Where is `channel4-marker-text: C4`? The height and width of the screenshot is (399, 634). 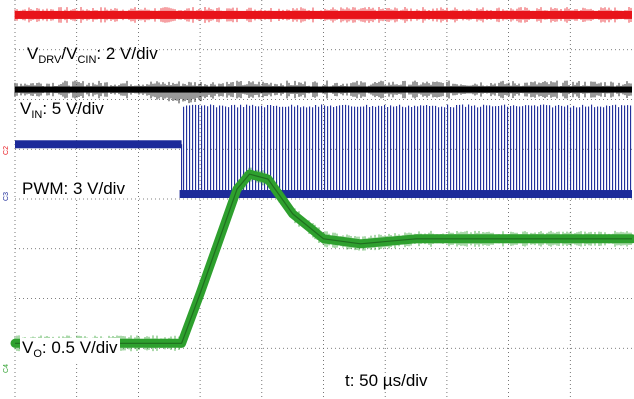 channel4-marker-text: C4 is located at coordinates (6, 368).